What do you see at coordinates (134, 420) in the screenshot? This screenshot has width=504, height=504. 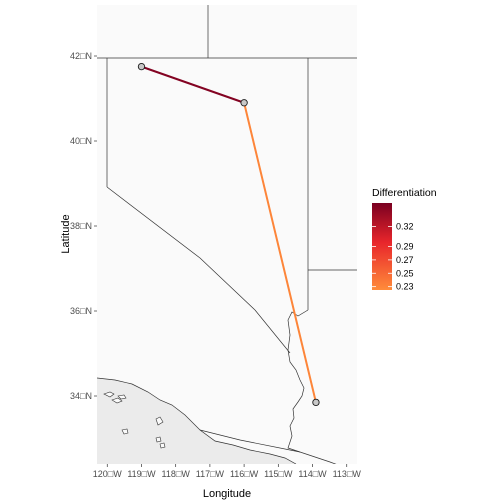 I see `islands` at bounding box center [134, 420].